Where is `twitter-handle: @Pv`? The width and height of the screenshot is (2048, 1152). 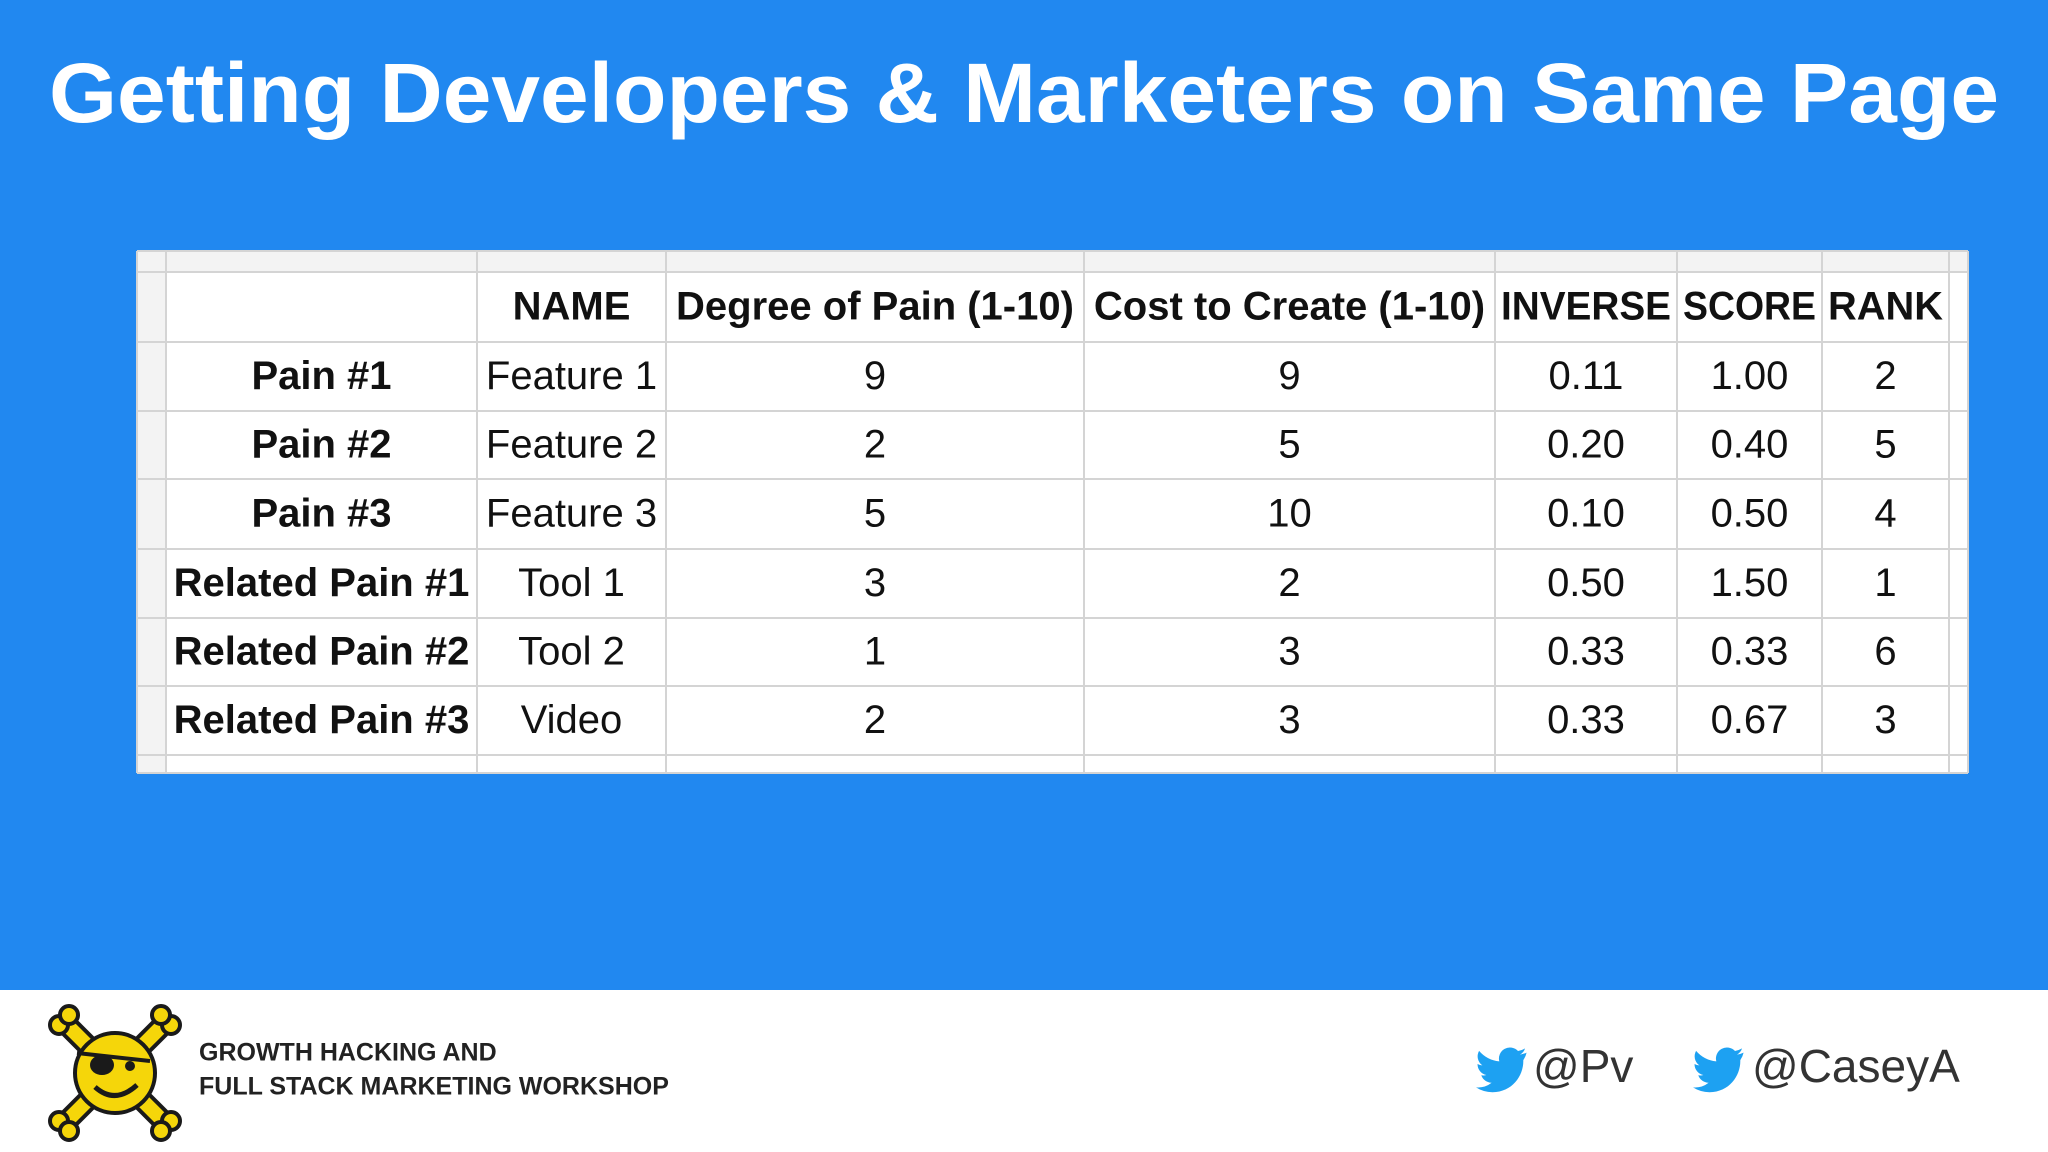 twitter-handle: @Pv is located at coordinates (1583, 1066).